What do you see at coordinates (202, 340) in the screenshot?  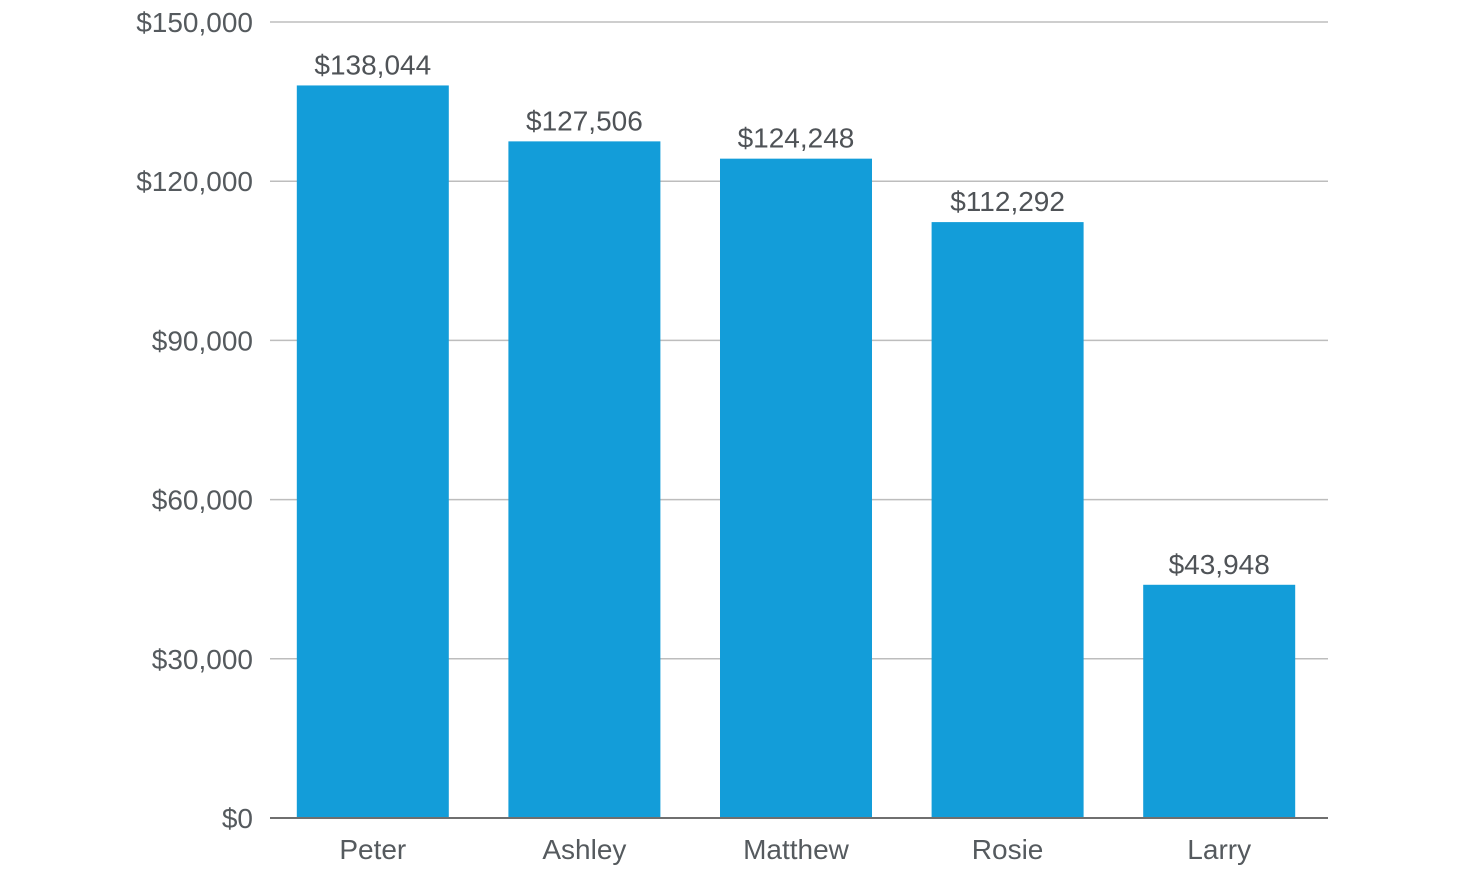 I see `y-tick-label: $90,000` at bounding box center [202, 340].